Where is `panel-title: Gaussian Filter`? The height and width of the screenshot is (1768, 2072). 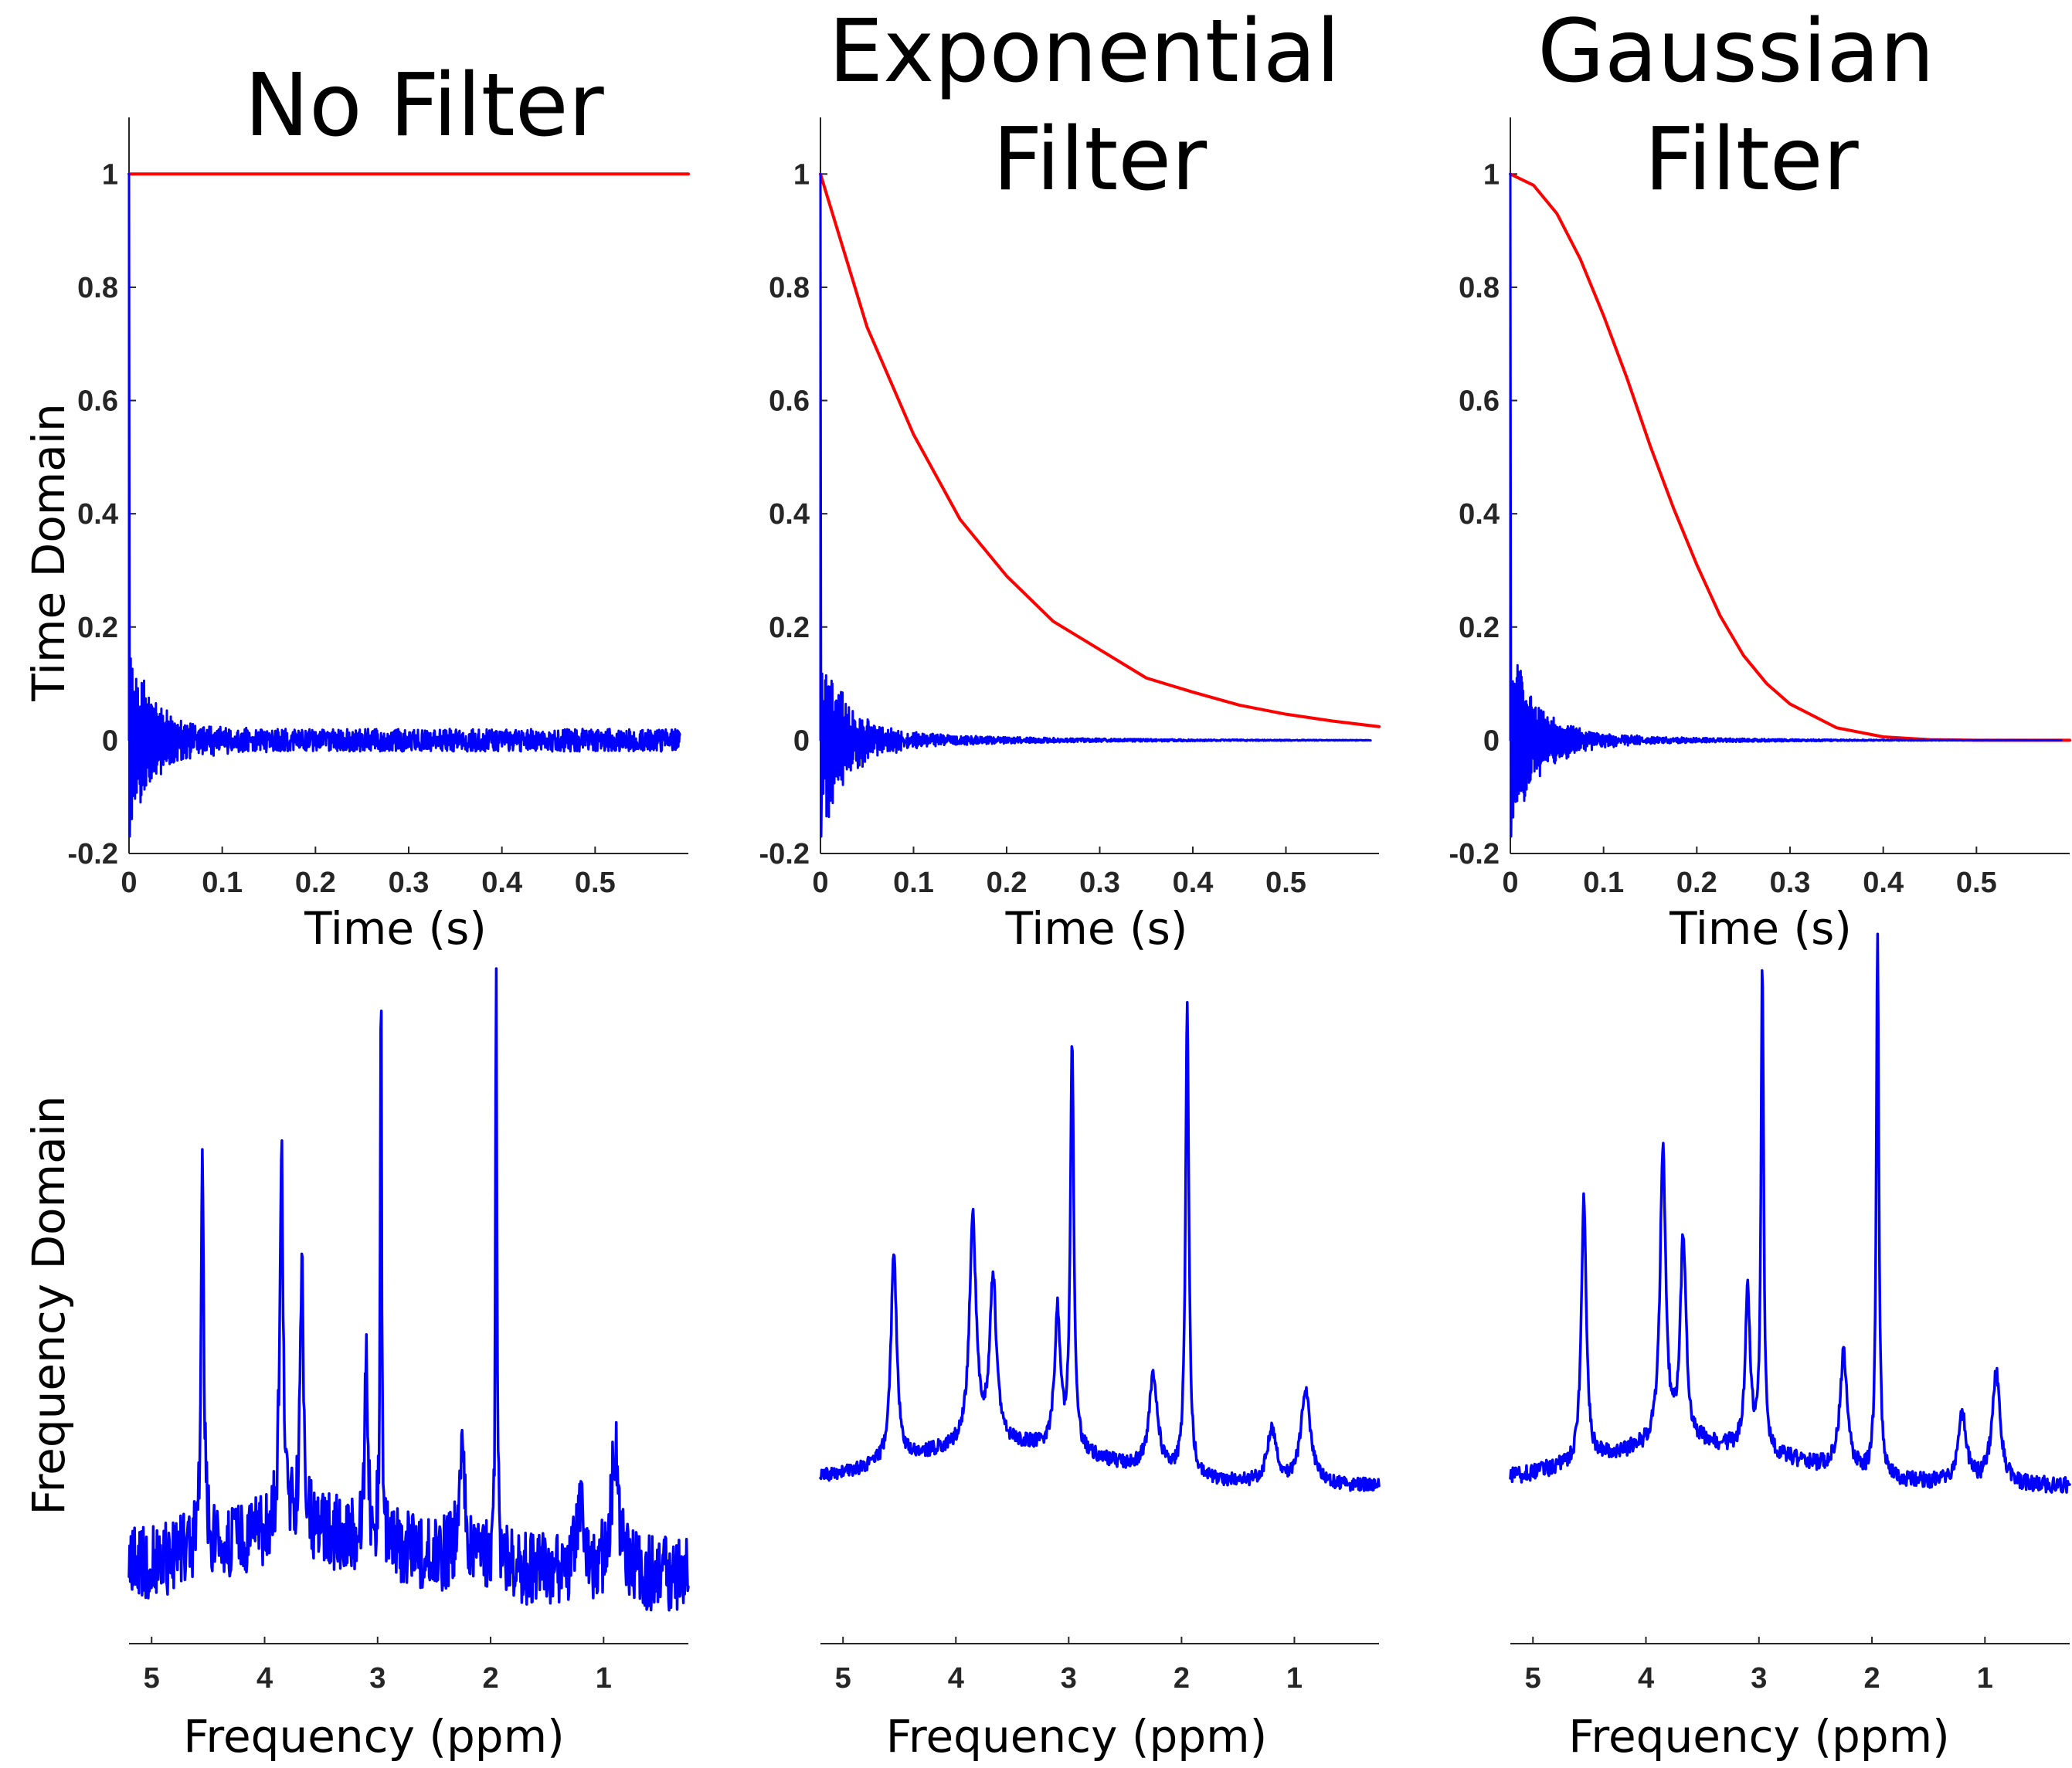 panel-title: Gaussian Filter is located at coordinates (1735, 106).